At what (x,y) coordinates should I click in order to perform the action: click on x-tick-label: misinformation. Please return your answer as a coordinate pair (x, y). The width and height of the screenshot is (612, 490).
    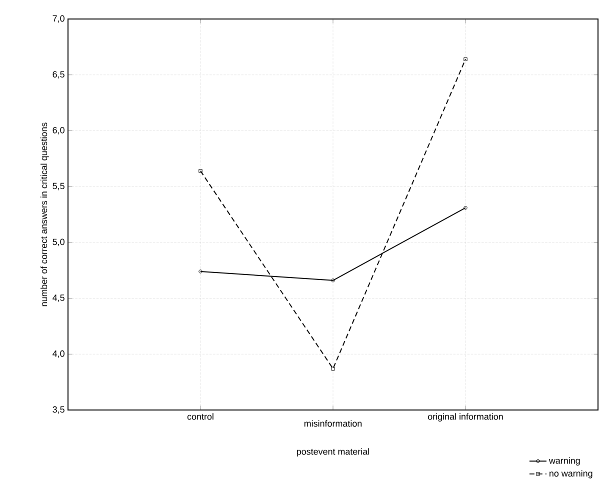
    Looking at the image, I should click on (333, 423).